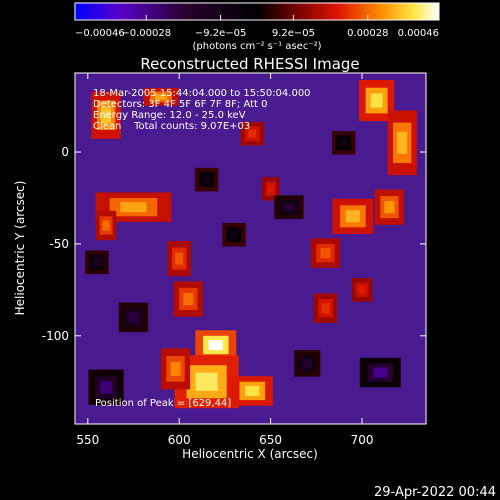  I want to click on colorbar-gradient, so click(257, 11).